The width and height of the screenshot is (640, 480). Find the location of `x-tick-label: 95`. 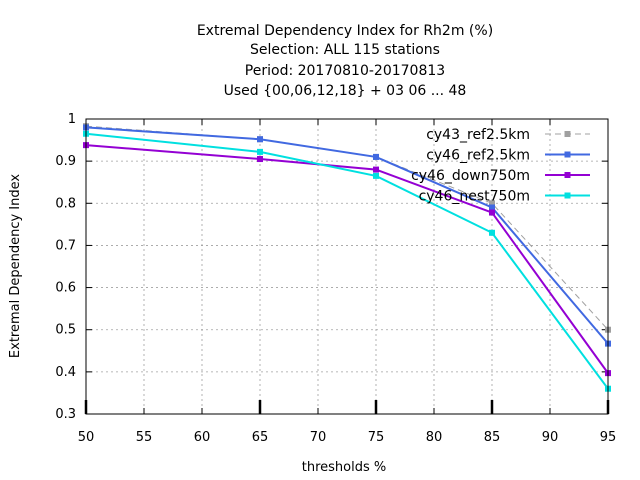

x-tick-label: 95 is located at coordinates (608, 437).